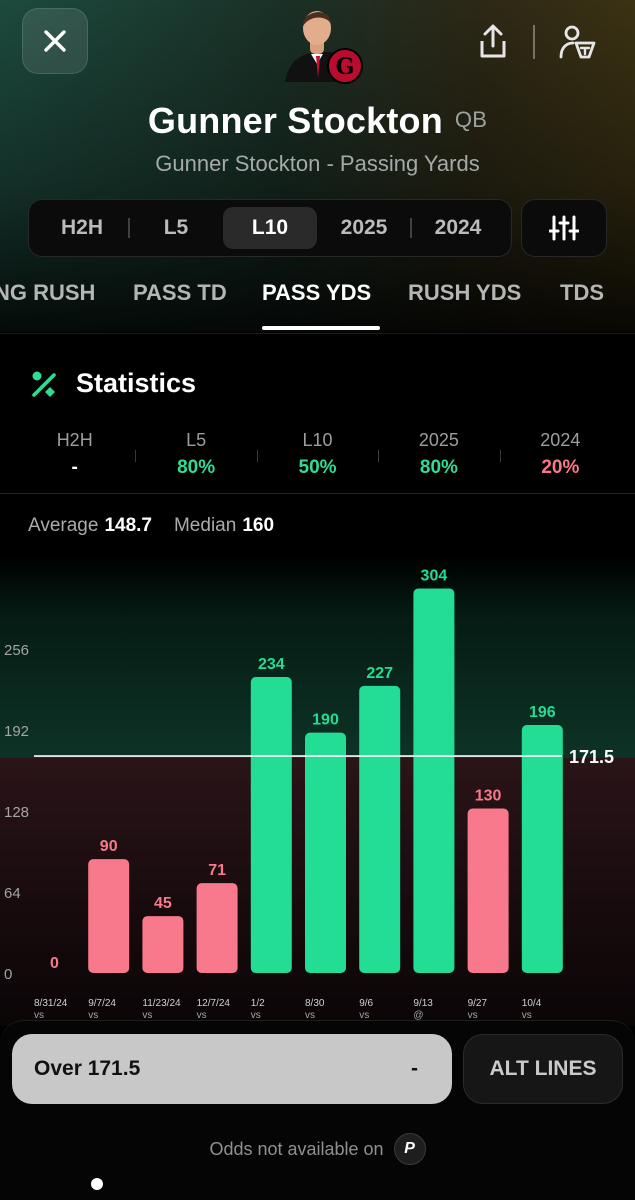  I want to click on percent-icon, so click(44, 384).